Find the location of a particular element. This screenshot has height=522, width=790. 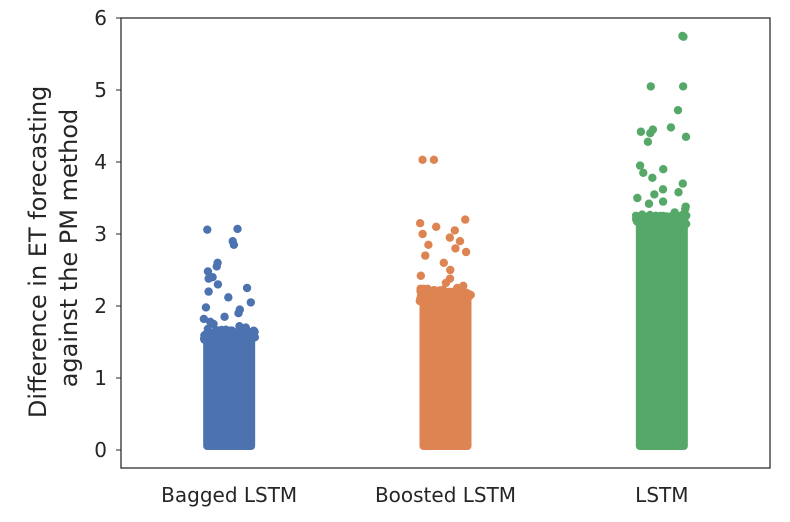

y-tick-label: 1 is located at coordinates (100, 378).